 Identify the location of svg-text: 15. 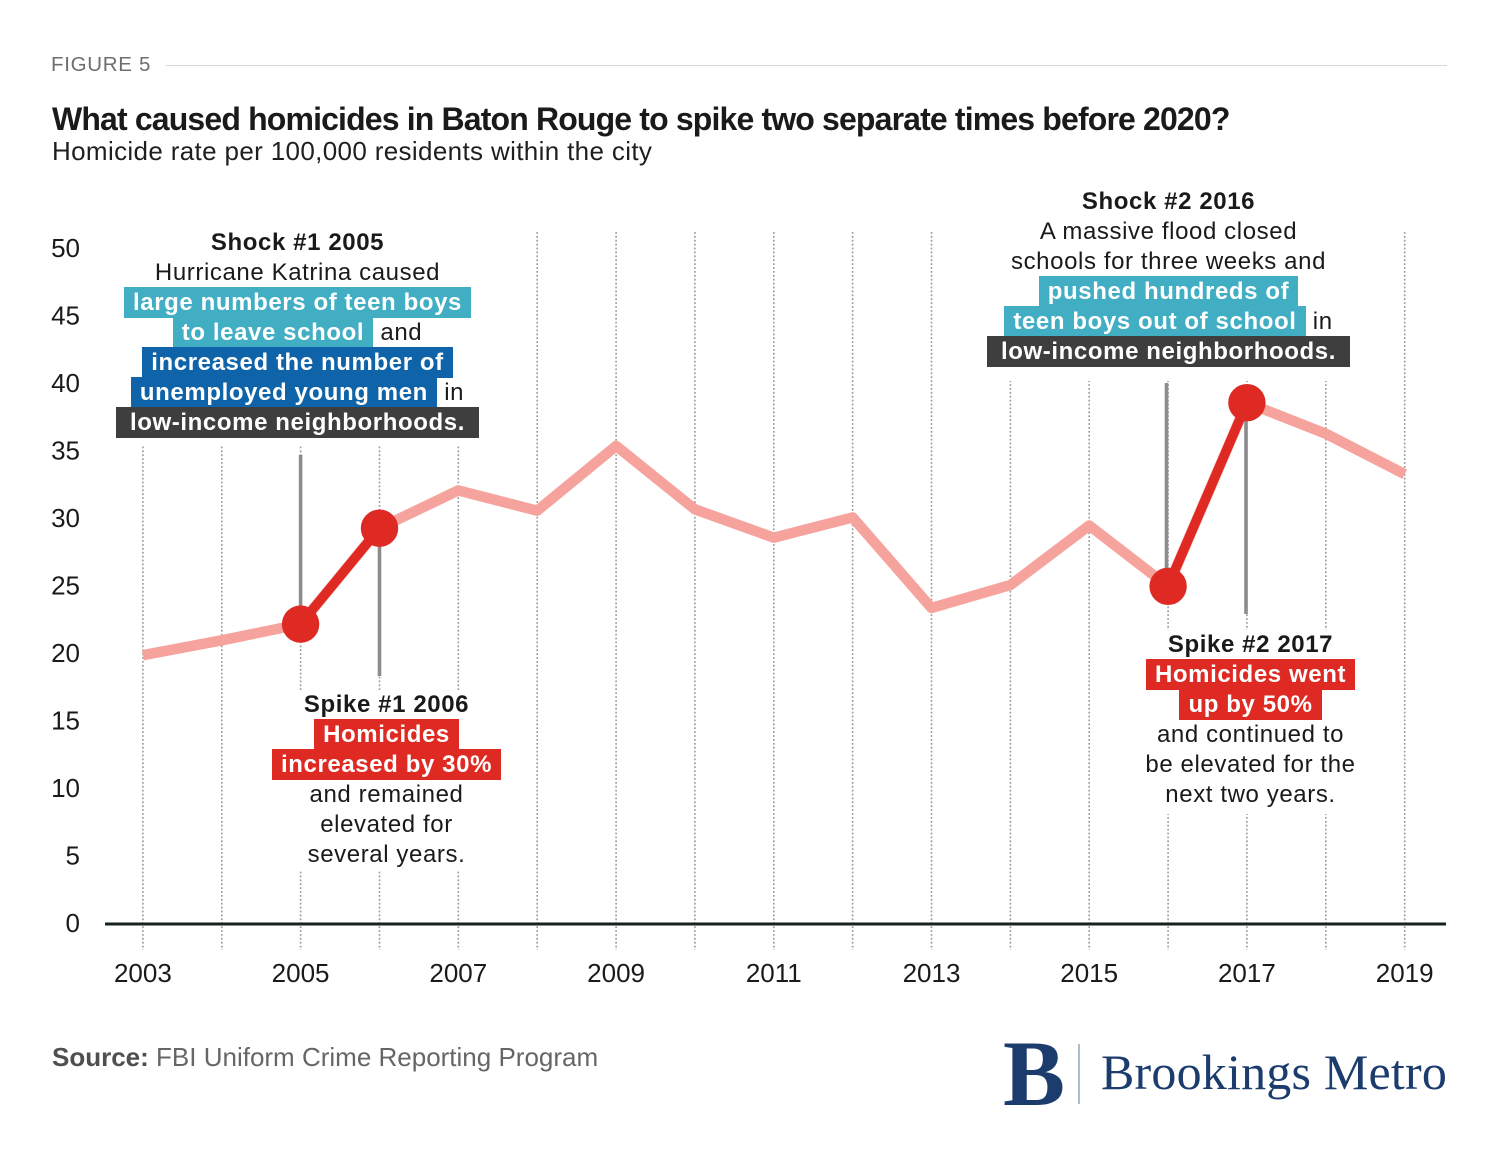
(65, 720).